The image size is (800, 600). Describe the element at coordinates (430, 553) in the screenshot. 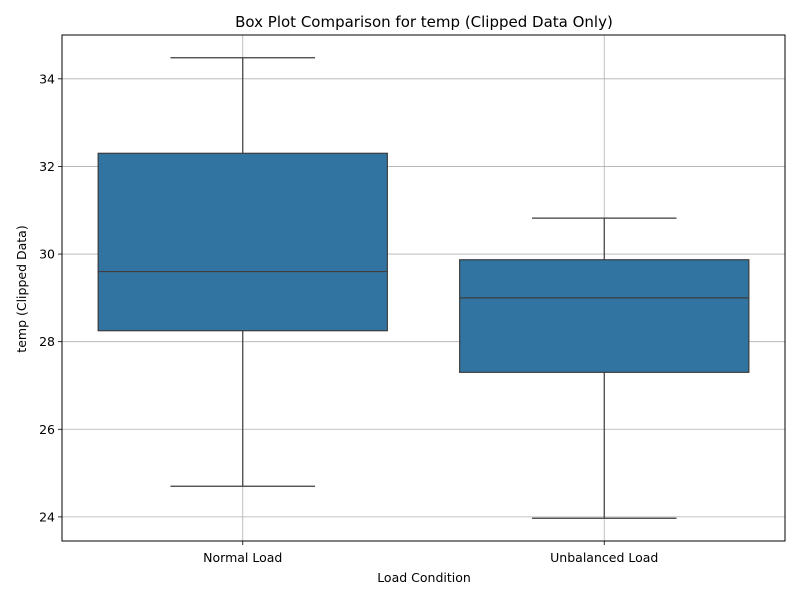

I see `x-axis-ticks: Normal Load Unbalanced Load` at that location.